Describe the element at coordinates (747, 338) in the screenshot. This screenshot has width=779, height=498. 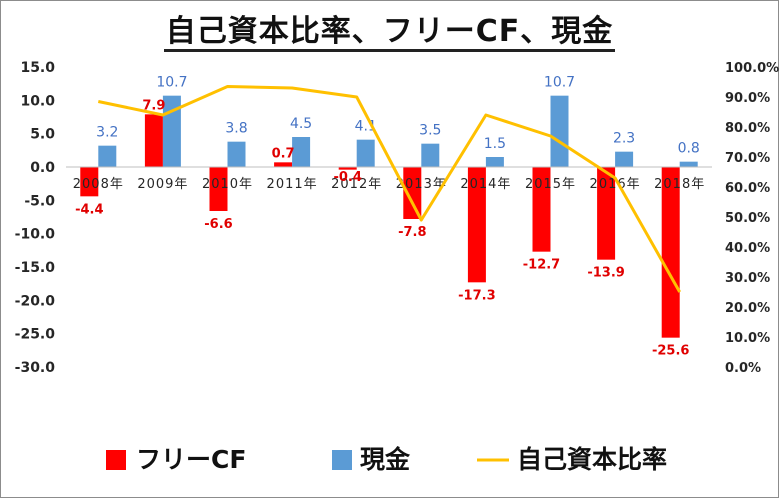
I see `y-right-tick-label: 10.0%` at that location.